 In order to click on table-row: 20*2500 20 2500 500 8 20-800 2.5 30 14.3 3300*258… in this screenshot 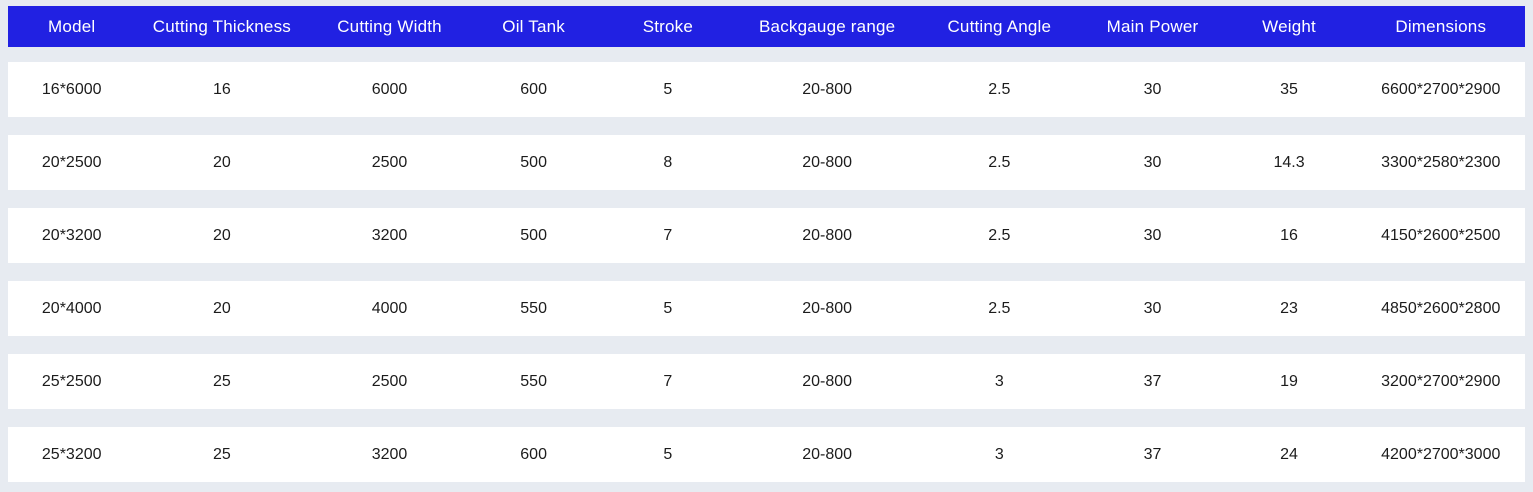, I will do `click(766, 162)`.